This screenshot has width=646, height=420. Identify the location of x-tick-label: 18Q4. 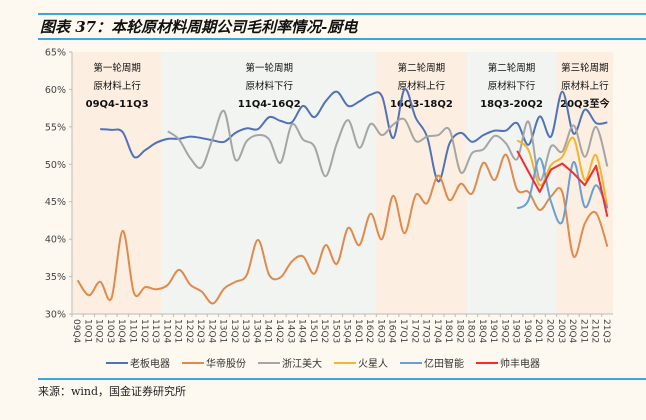
(482, 331).